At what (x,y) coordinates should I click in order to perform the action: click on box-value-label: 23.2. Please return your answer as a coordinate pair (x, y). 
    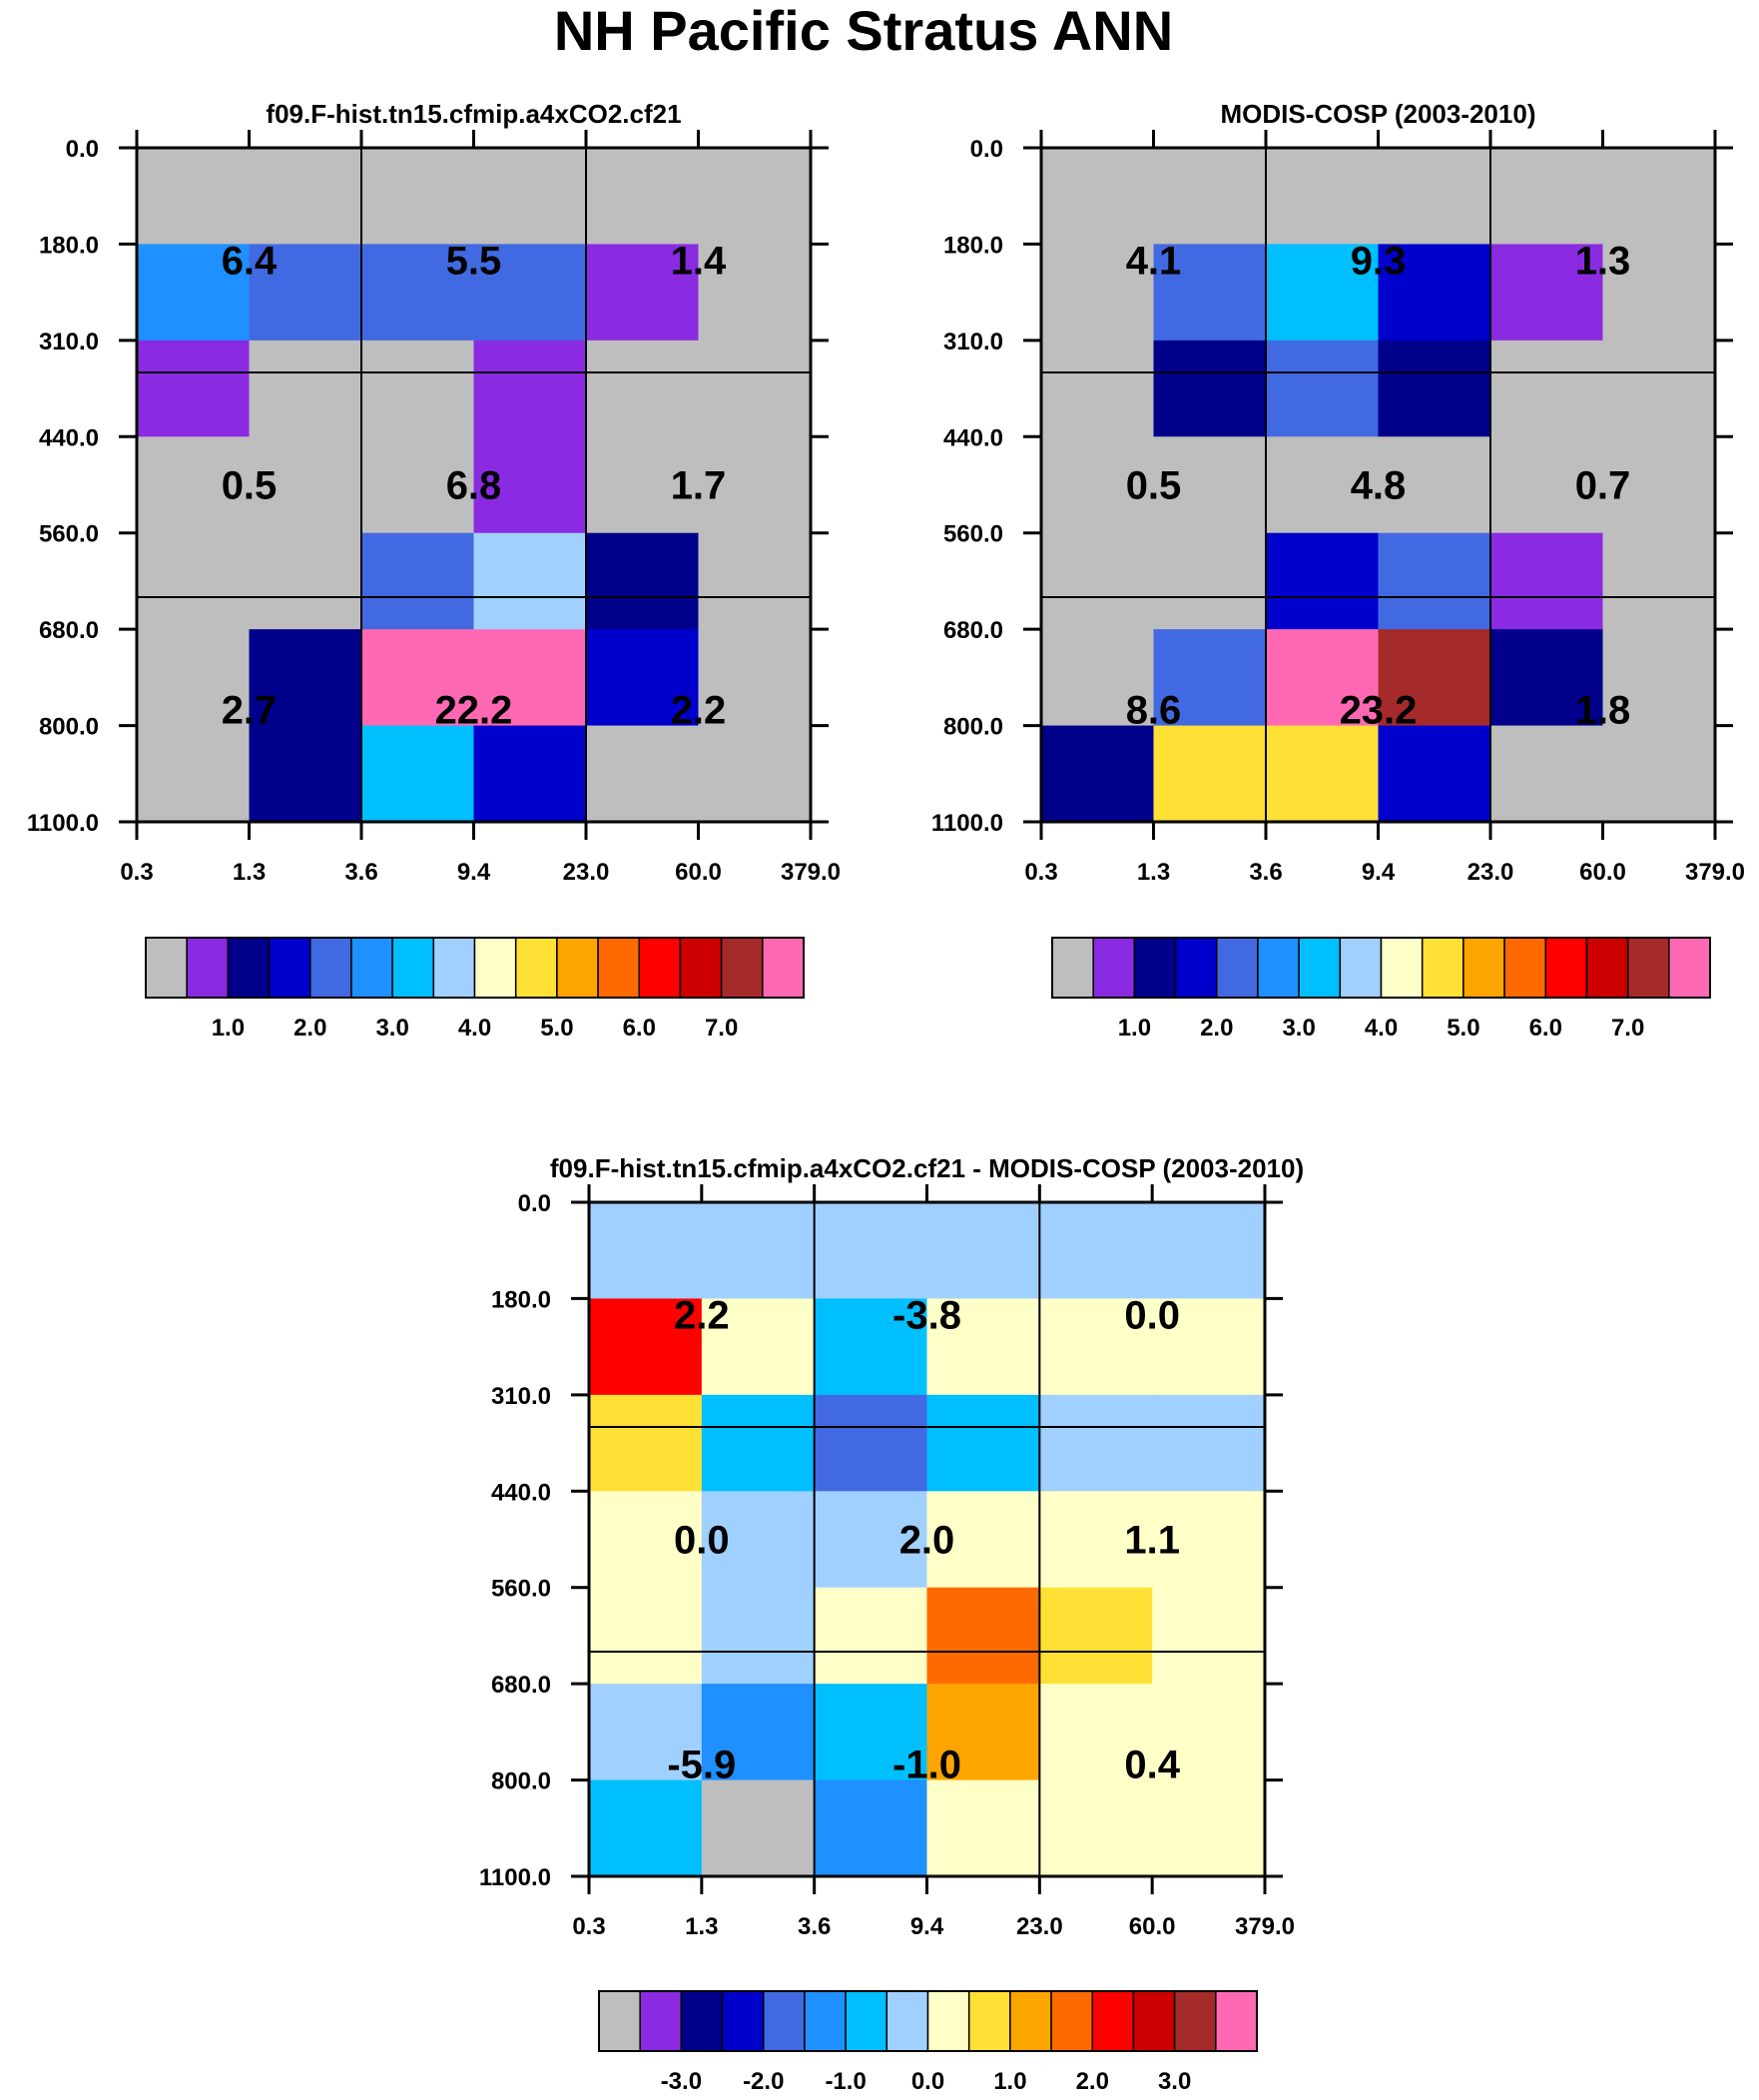
    Looking at the image, I should click on (1379, 711).